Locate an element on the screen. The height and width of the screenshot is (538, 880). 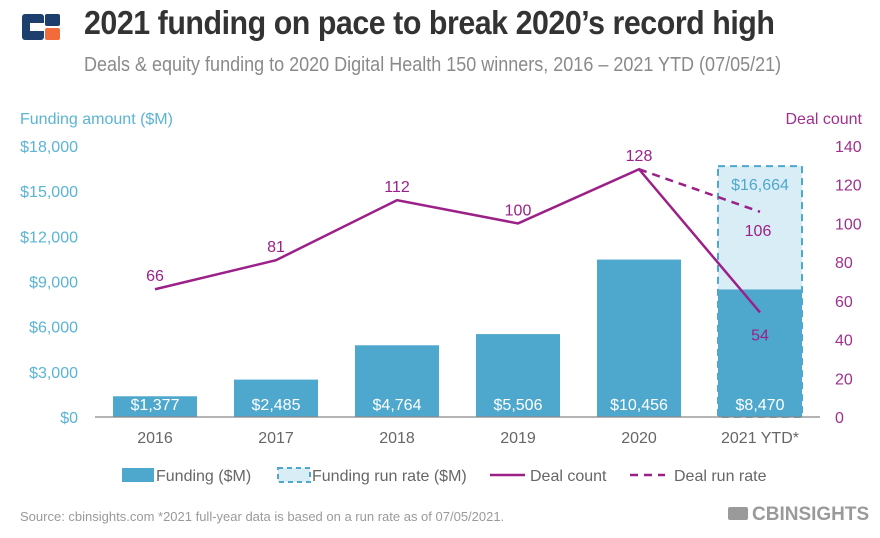
funding-bar-label: $4,764 is located at coordinates (397, 405).